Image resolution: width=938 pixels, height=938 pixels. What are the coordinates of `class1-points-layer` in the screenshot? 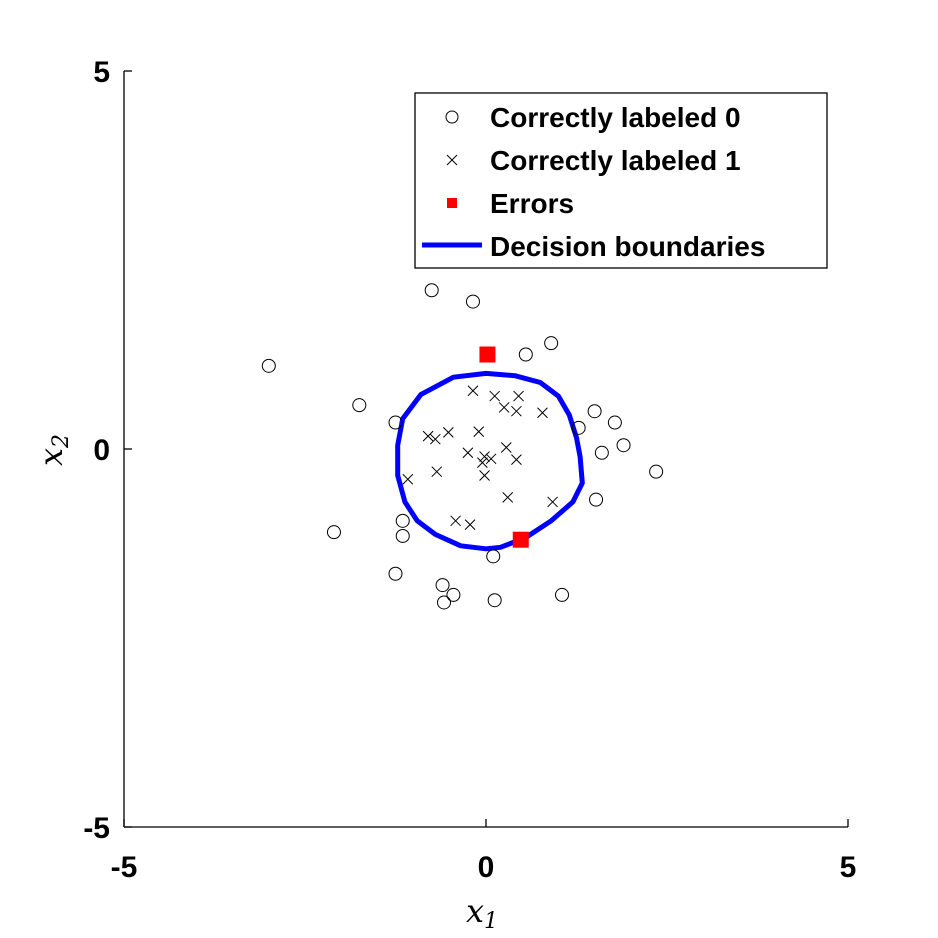 It's located at (480, 457).